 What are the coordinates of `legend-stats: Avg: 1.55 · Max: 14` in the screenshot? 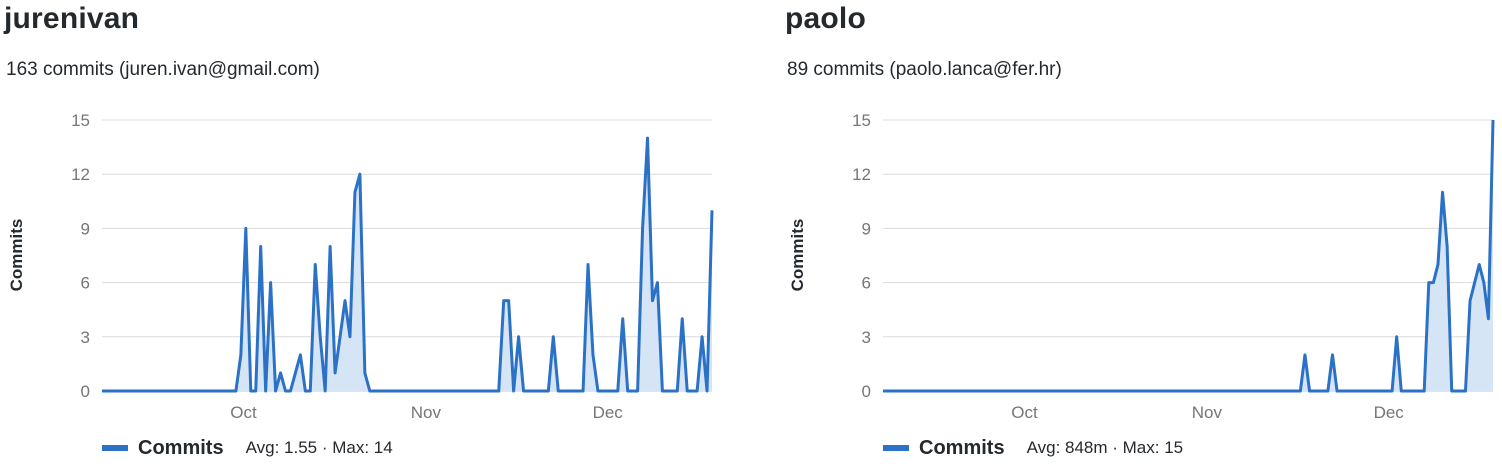 It's located at (319, 447).